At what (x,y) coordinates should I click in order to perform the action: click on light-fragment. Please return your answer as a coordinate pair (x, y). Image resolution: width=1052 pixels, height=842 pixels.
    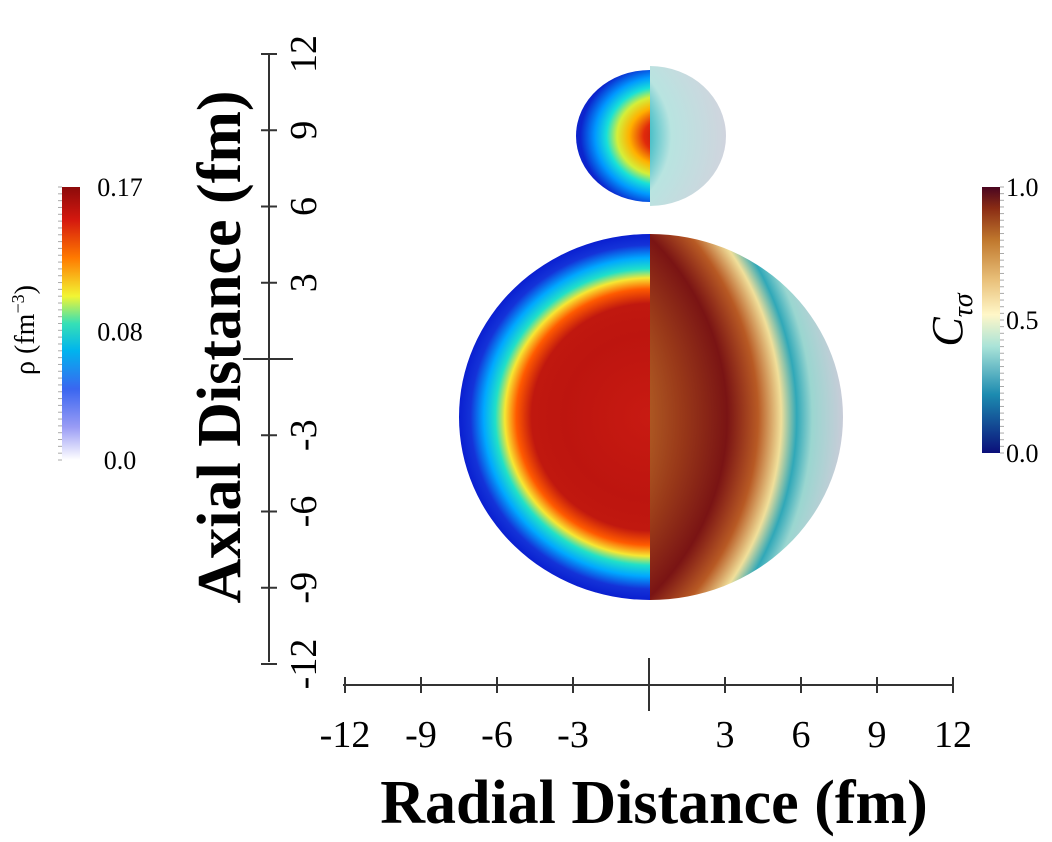
    Looking at the image, I should click on (651, 136).